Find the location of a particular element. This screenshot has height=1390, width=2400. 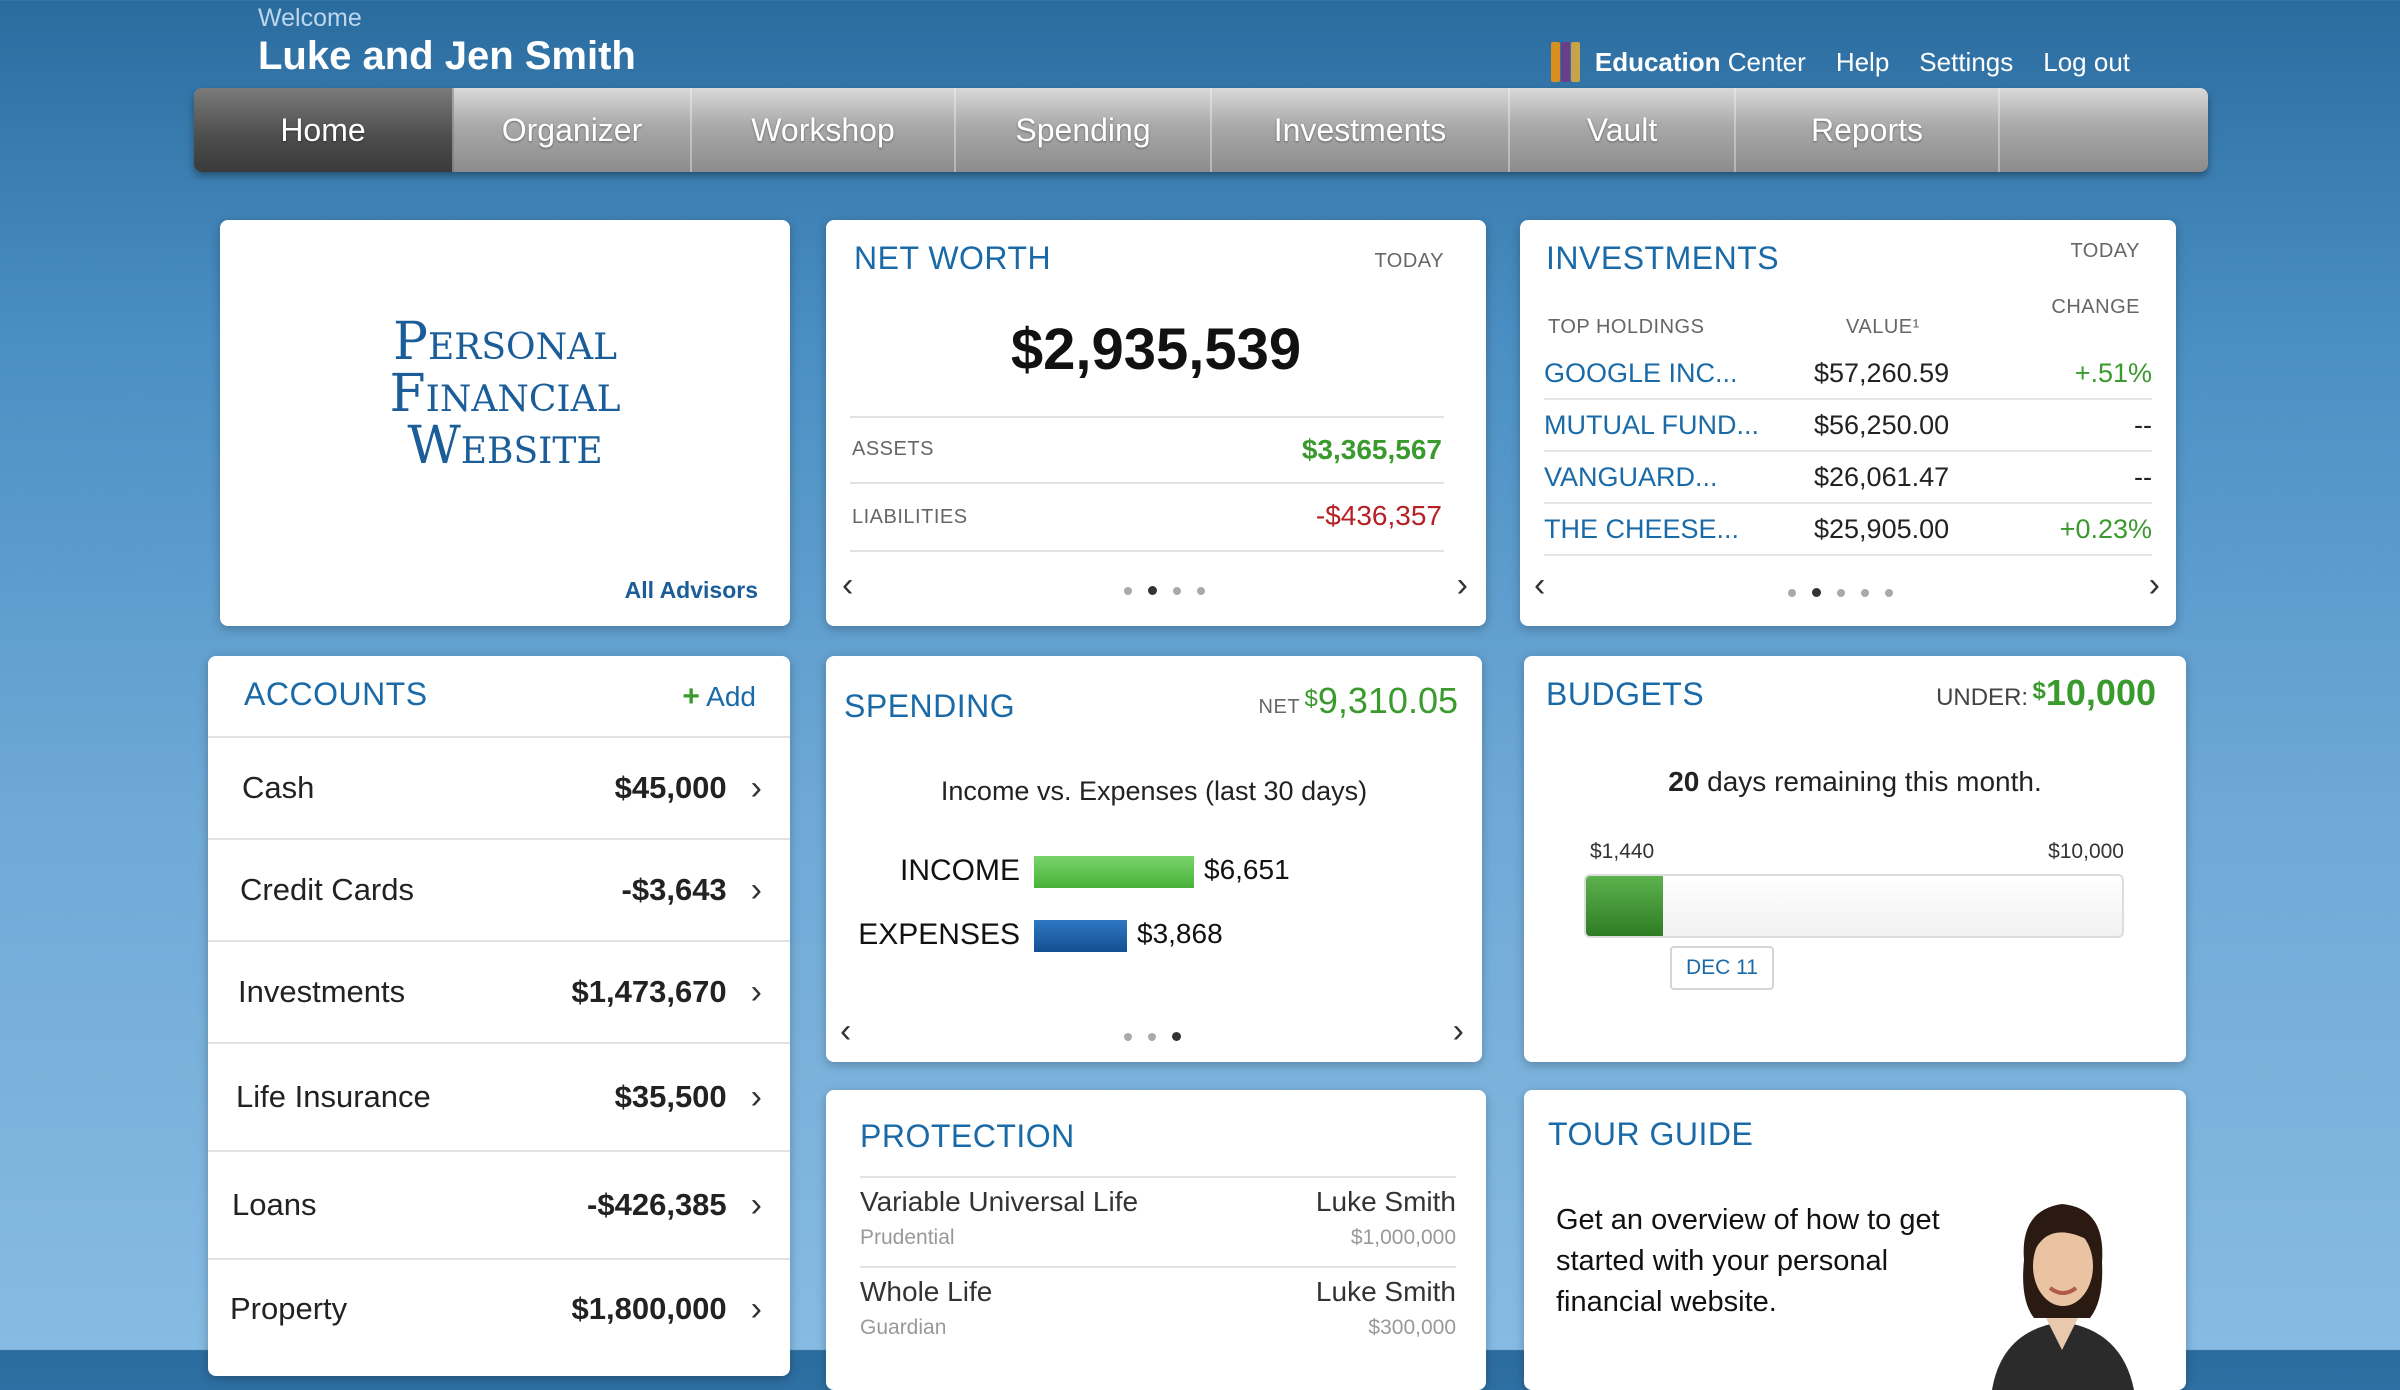

assets-label: ASSETS is located at coordinates (893, 449).